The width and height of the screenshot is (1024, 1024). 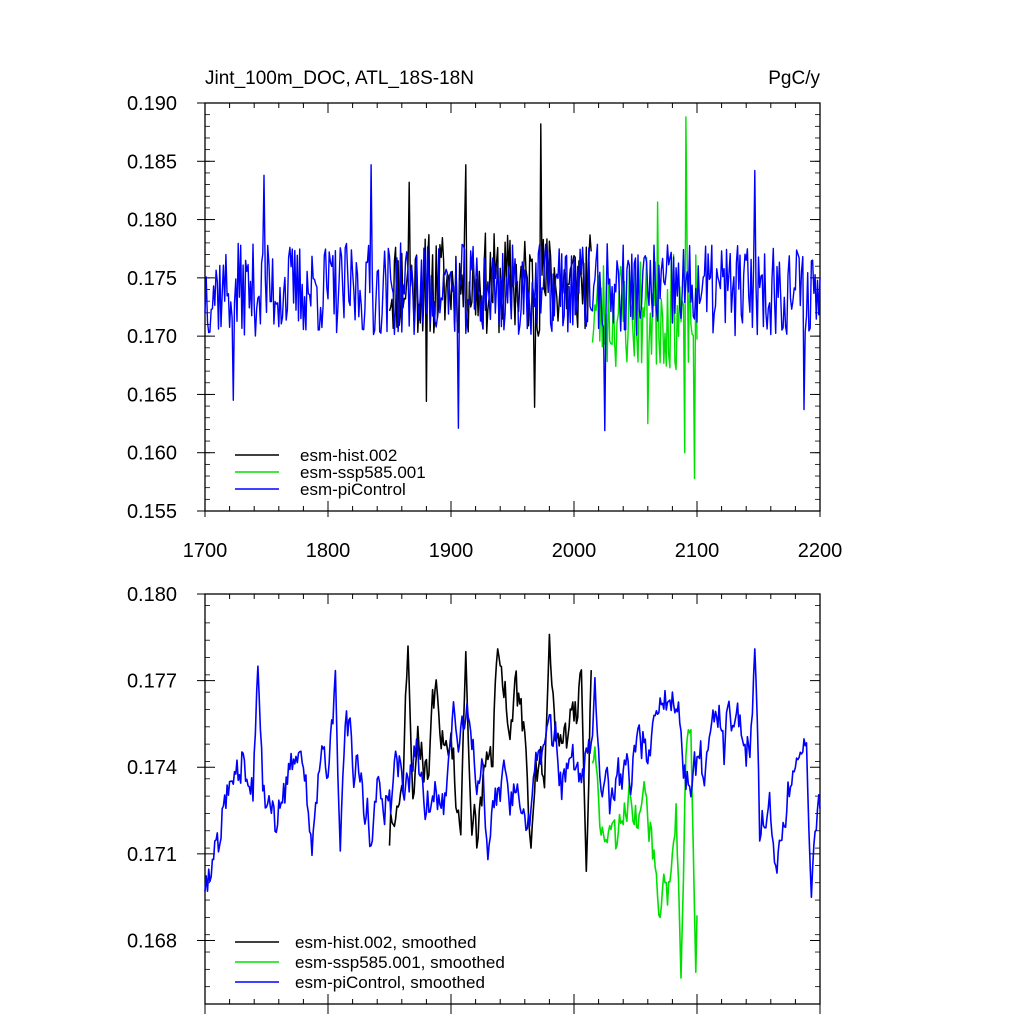 What do you see at coordinates (574, 551) in the screenshot?
I see `x-tick-label: 2000` at bounding box center [574, 551].